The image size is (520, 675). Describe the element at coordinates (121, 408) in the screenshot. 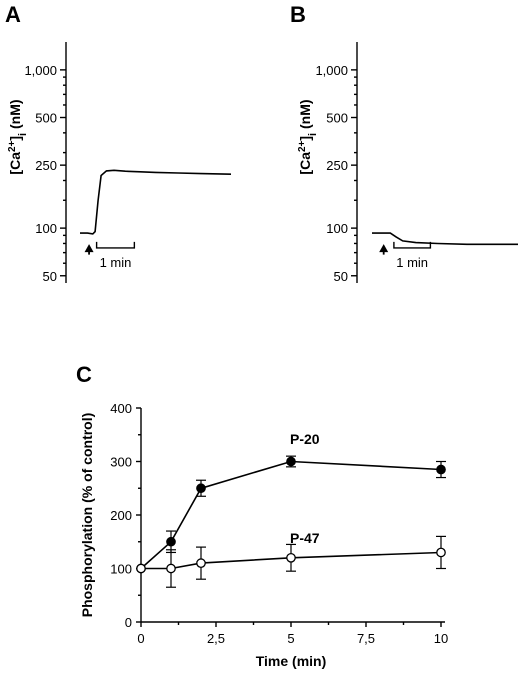

I see `y-tick-label-C: 400` at that location.